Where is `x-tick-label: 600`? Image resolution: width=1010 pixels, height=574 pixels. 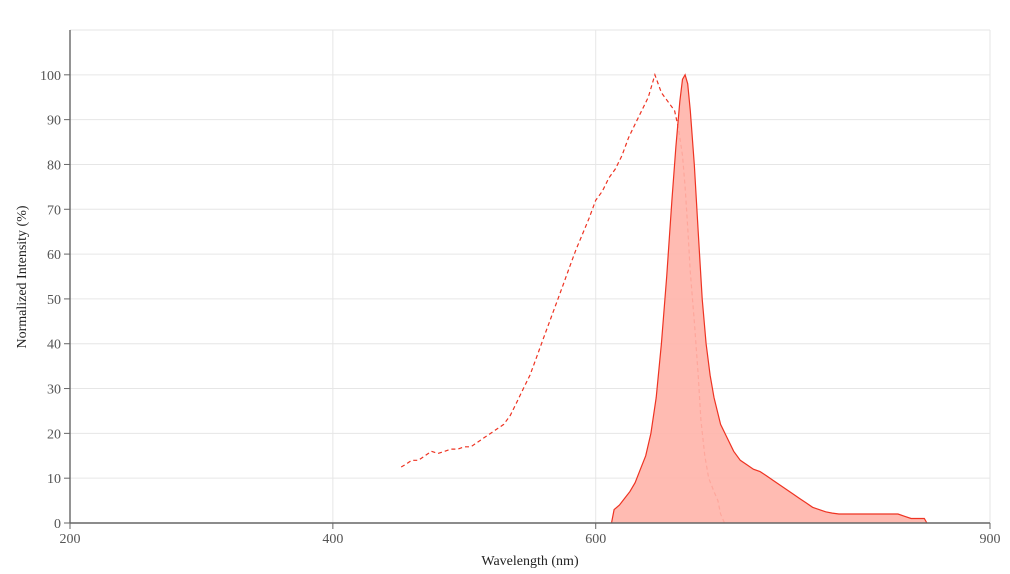
x-tick-label: 600 is located at coordinates (595, 539).